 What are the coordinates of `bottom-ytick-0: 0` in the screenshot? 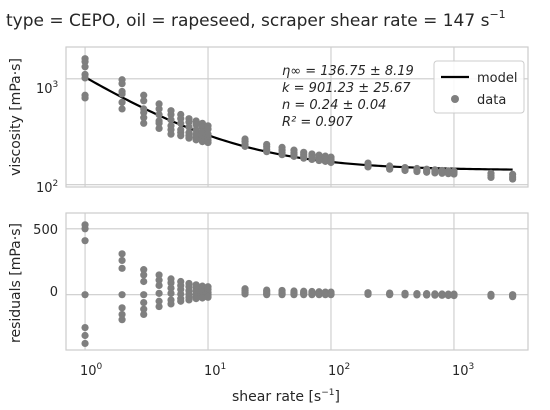 It's located at (54, 292).